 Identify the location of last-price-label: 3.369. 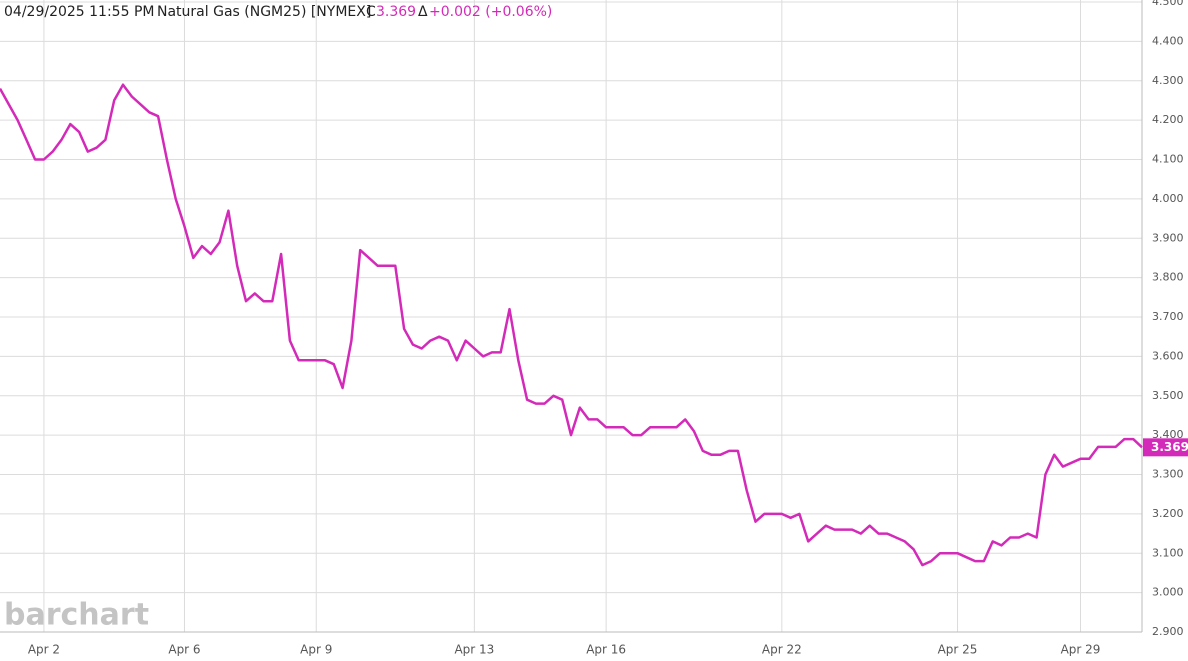
(1169, 447).